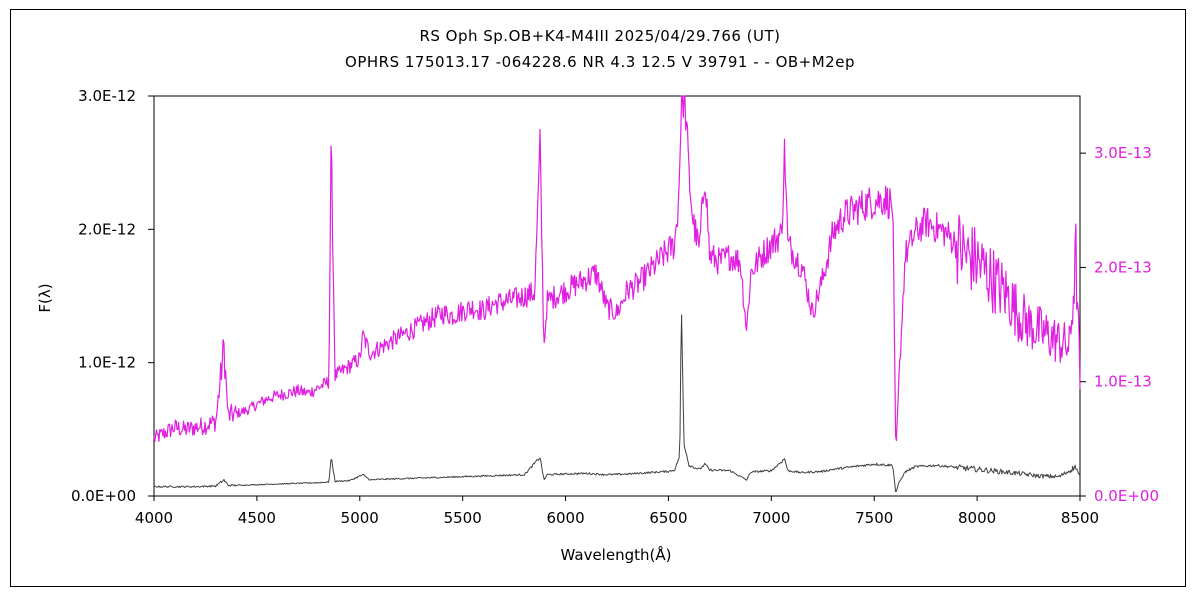  I want to click on x-tick-label: 8500, so click(1080, 518).